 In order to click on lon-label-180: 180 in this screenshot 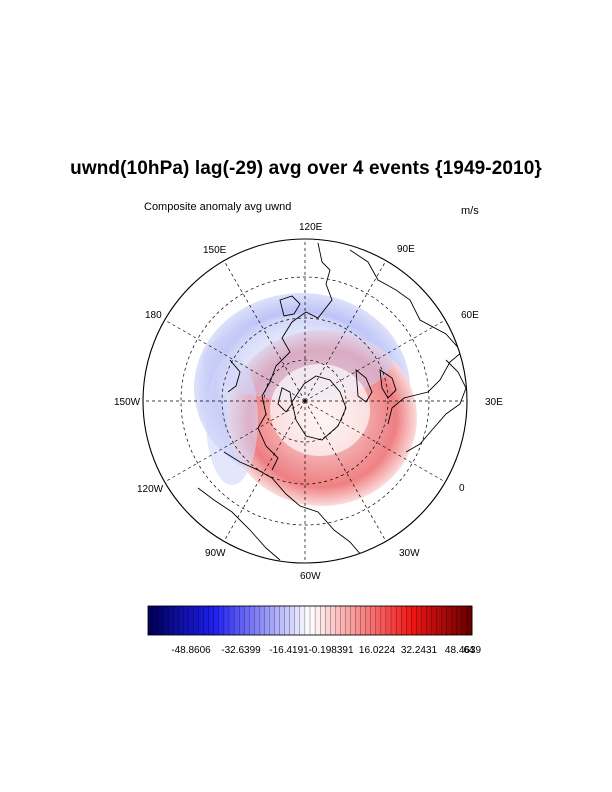, I will do `click(153, 315)`.